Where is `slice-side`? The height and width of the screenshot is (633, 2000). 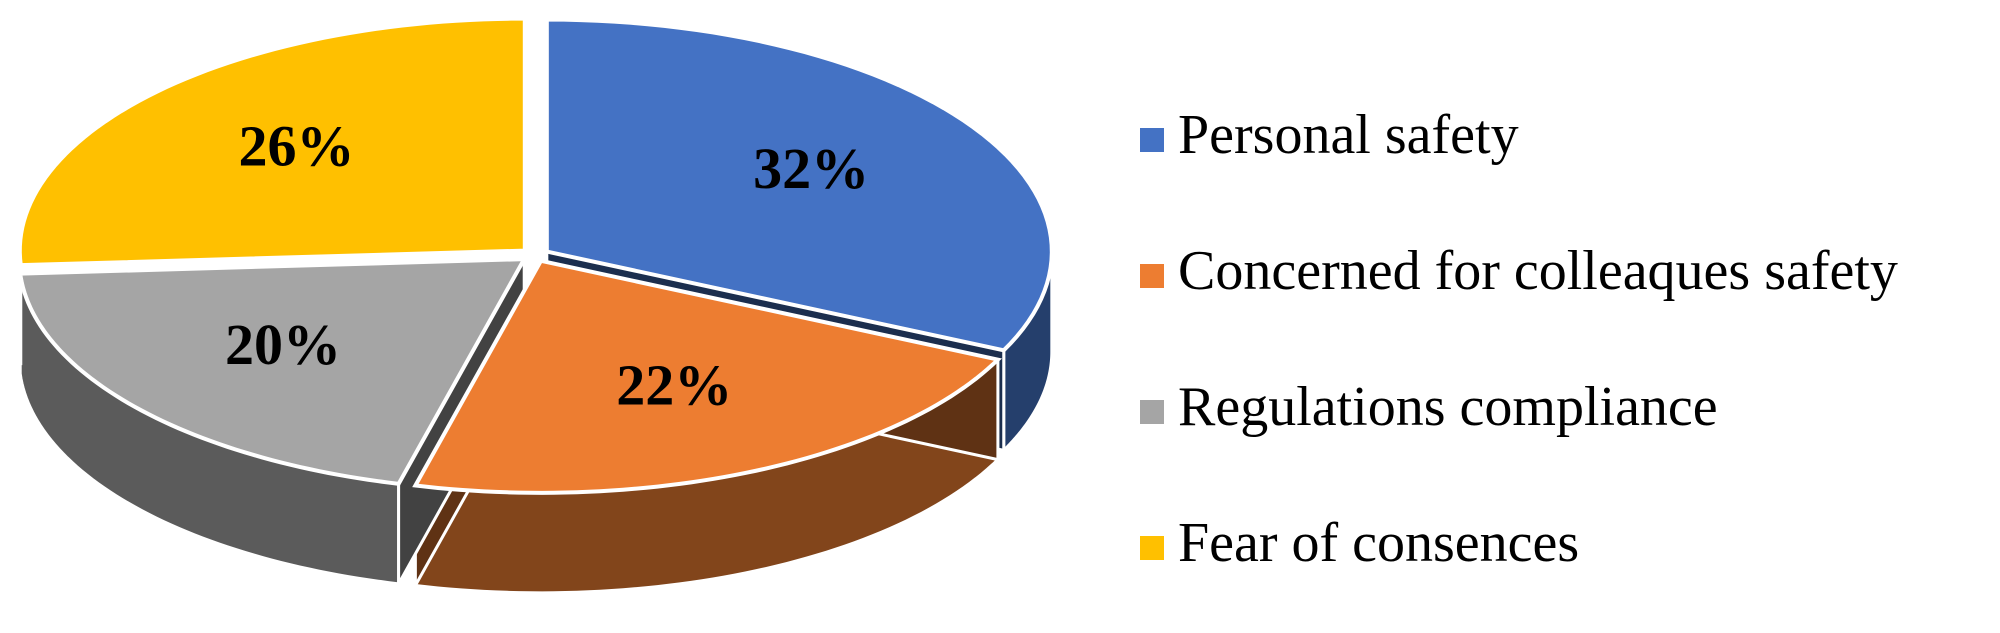
slice-side is located at coordinates (20, 308).